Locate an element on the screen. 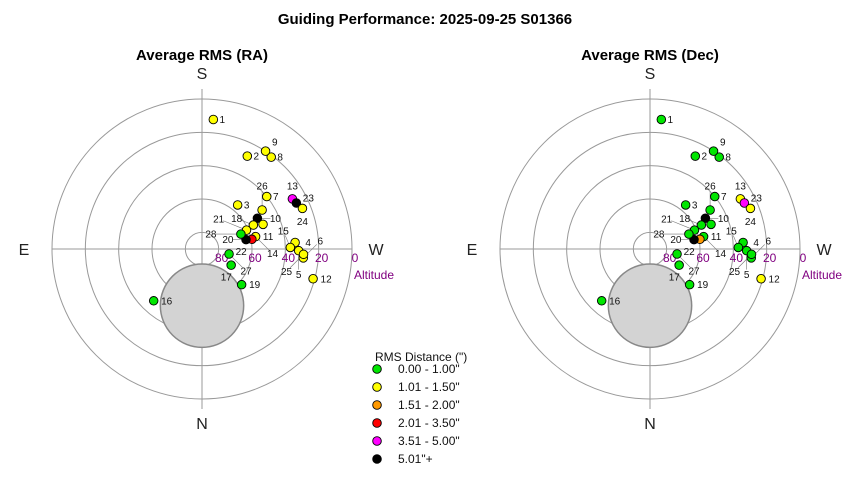 The height and width of the screenshot is (480, 850). data-points is located at coordinates (681, 210).